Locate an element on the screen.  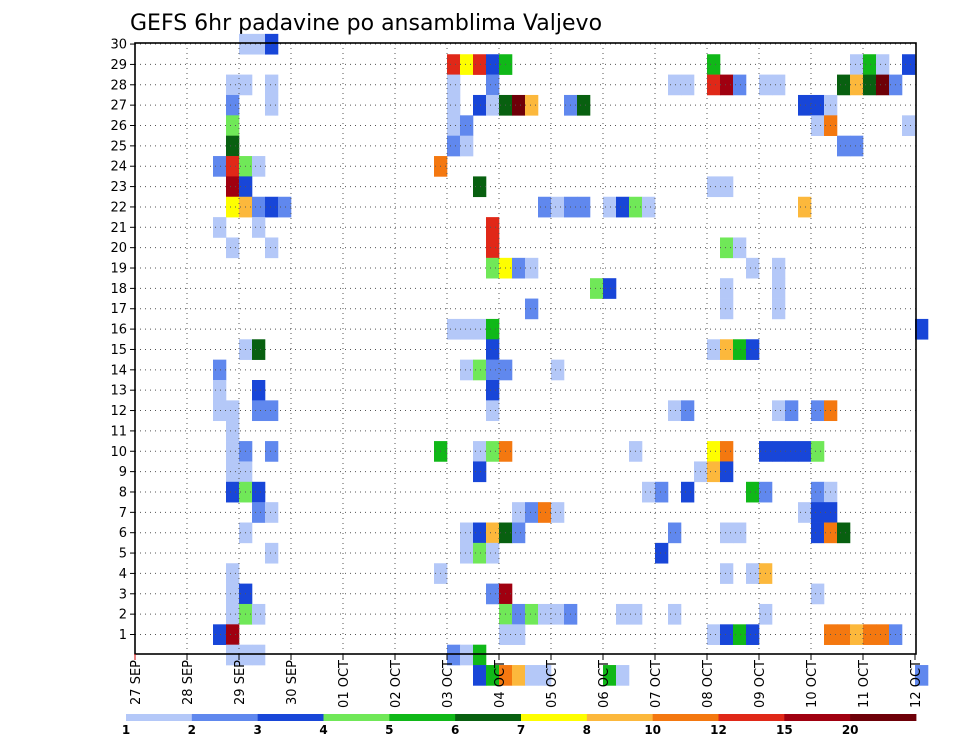
x-tick-label: 02 OCT is located at coordinates (396, 684).